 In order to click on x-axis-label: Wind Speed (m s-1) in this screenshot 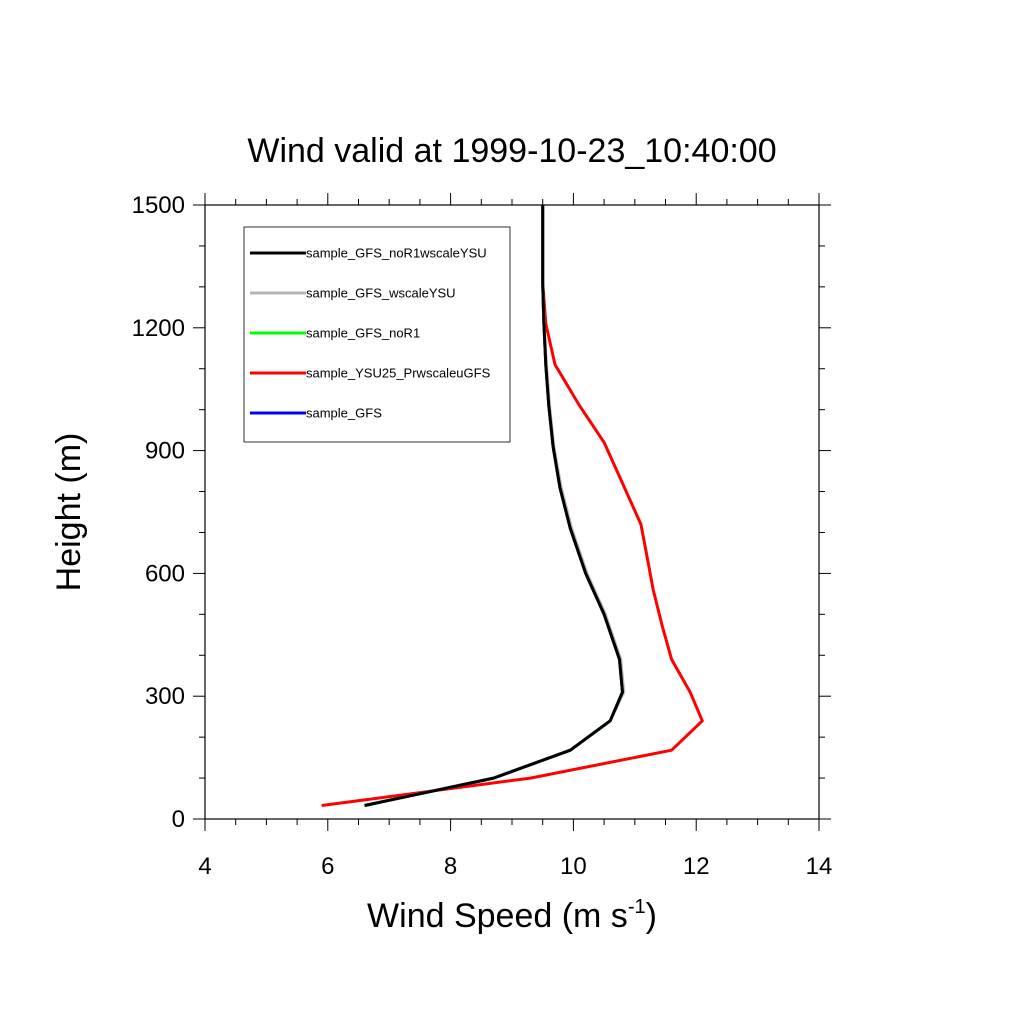, I will do `click(512, 915)`.